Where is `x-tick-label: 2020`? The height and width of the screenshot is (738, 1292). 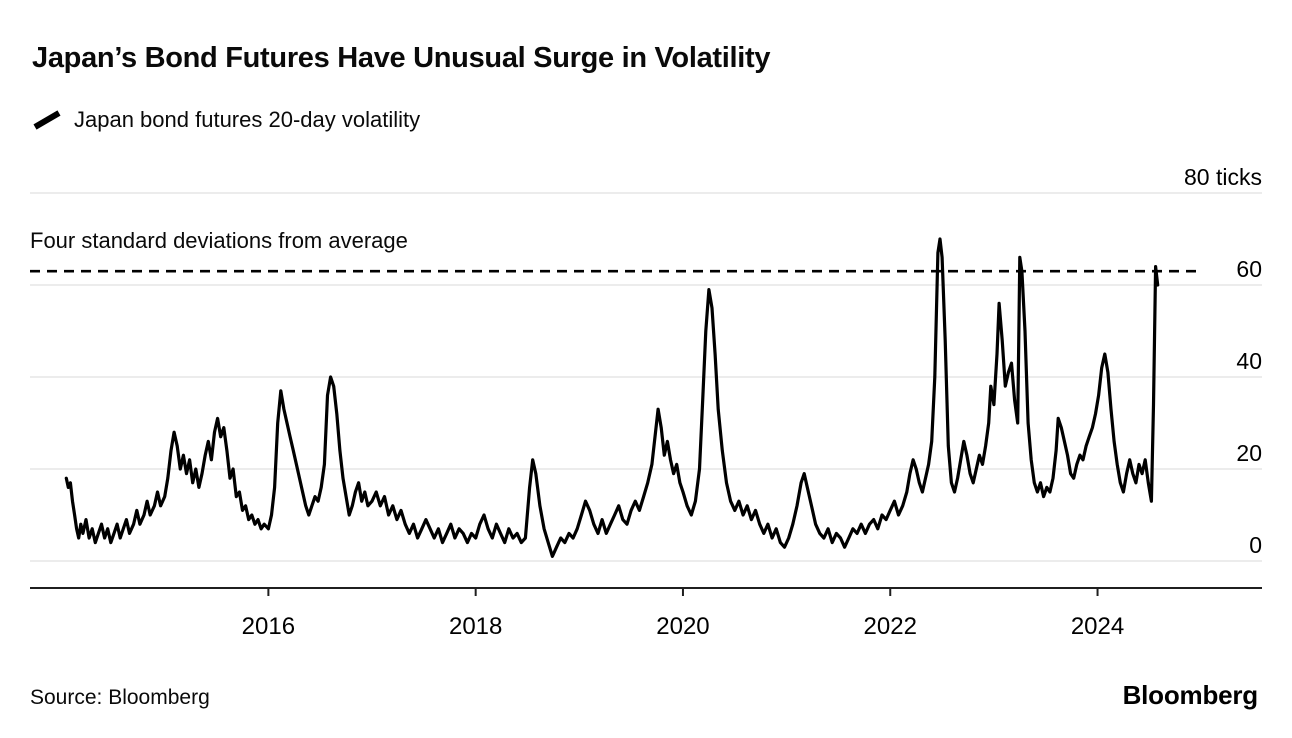 x-tick-label: 2020 is located at coordinates (682, 626).